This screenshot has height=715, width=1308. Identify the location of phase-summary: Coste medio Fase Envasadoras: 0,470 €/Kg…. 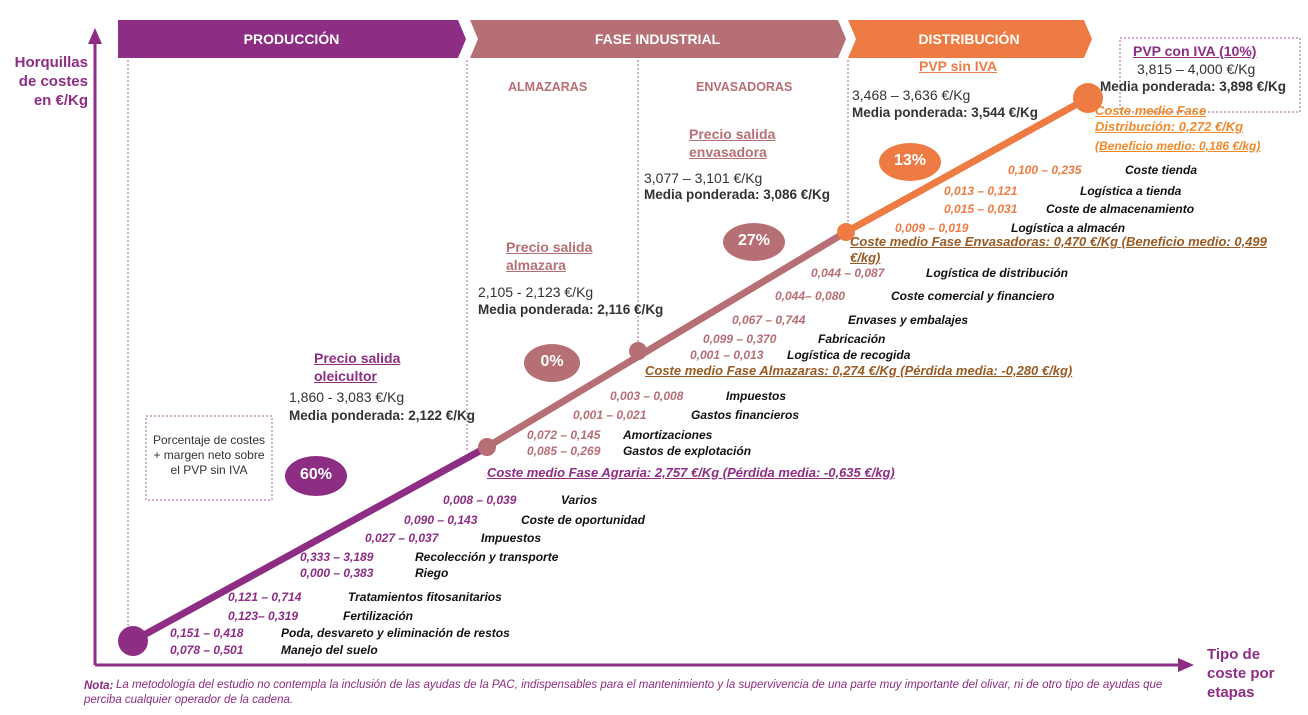
(1058, 249).